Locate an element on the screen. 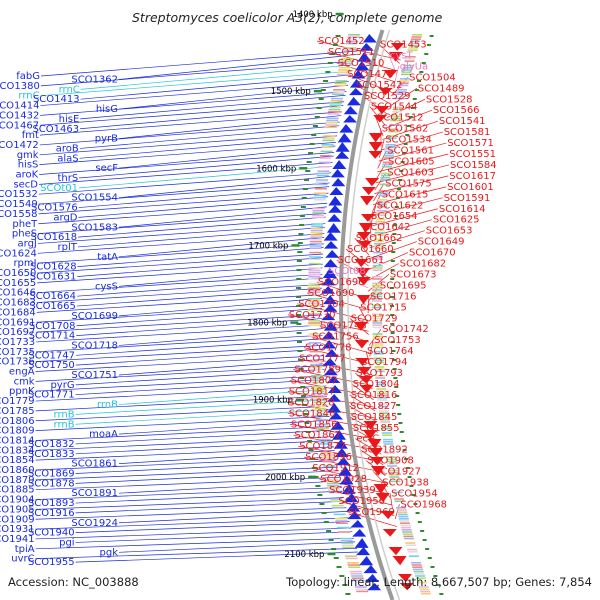 Image resolution: width=600 pixels, height=600 pixels. gene-label: SCO1860 is located at coordinates (17, 470).